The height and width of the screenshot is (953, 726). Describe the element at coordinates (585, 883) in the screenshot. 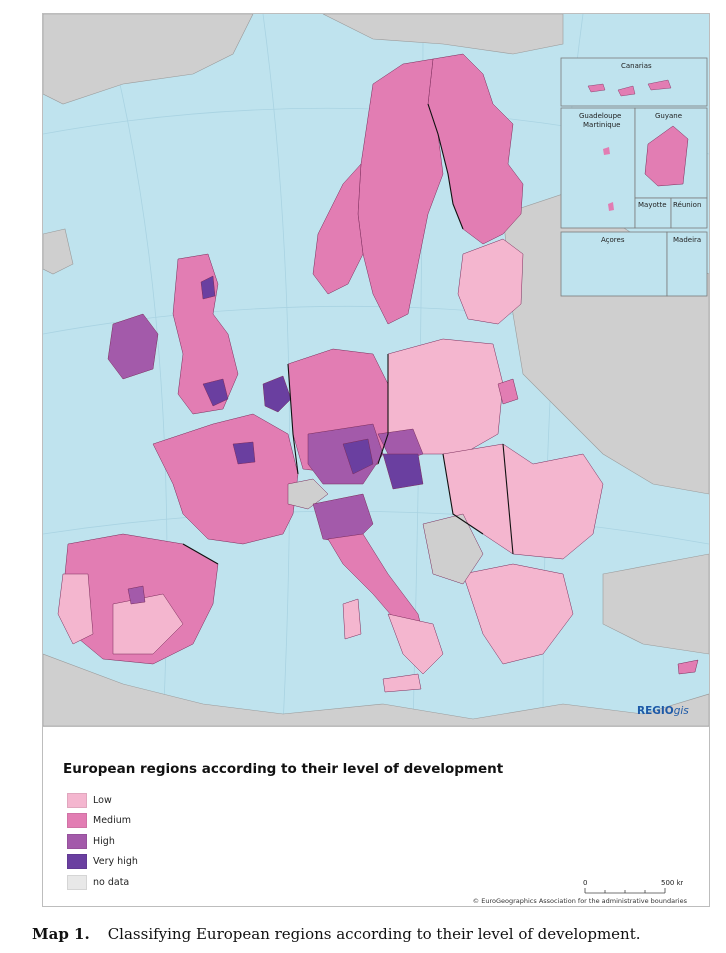

I see `scale-start: 0` at that location.